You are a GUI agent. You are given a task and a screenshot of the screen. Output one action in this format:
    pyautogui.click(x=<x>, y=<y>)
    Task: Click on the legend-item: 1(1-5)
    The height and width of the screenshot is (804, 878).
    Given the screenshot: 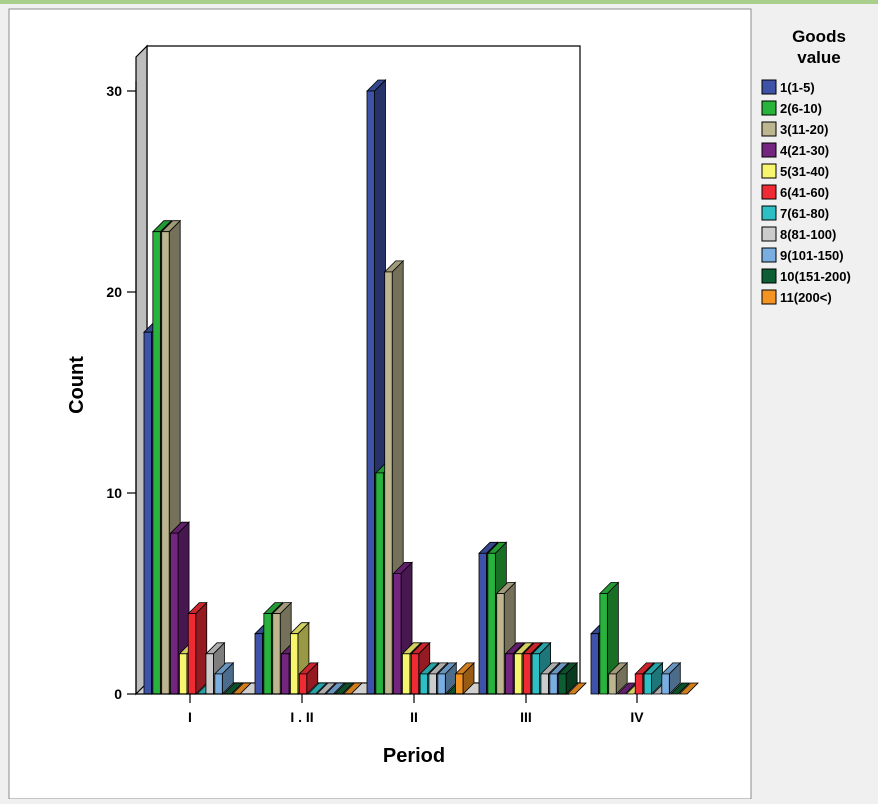 What is the action you would take?
    pyautogui.click(x=788, y=87)
    